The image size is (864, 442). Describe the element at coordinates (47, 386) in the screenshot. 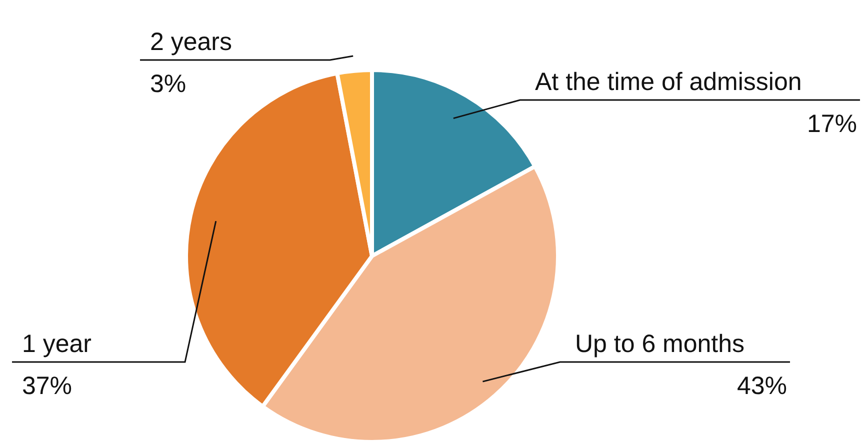

I see `data-label: 37%` at that location.